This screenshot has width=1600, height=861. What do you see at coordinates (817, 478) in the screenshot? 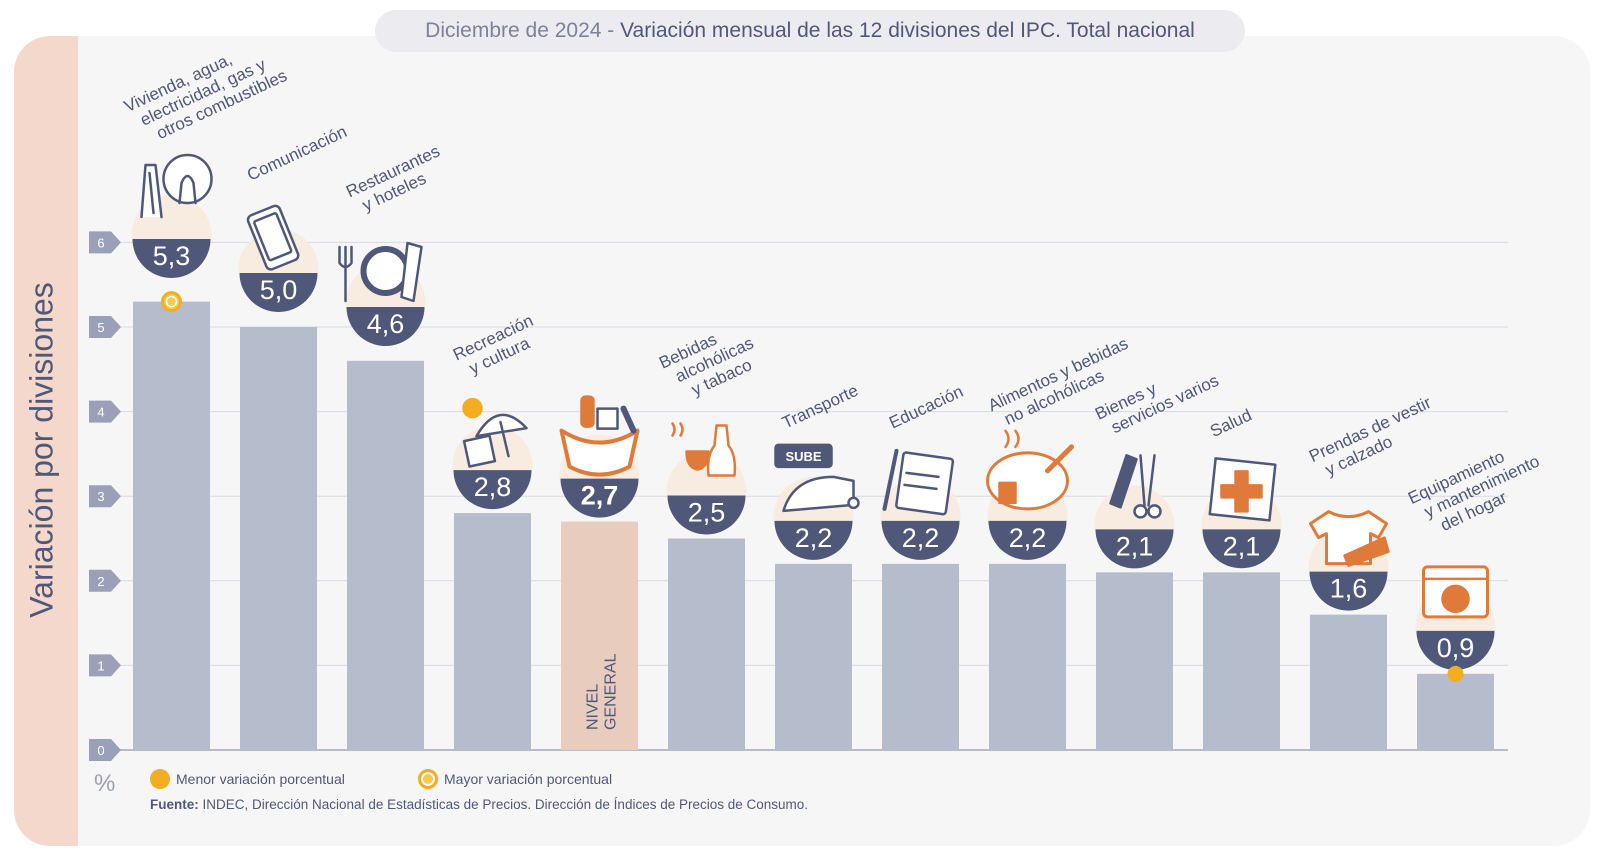
I see `bus-icon: SUBE` at bounding box center [817, 478].